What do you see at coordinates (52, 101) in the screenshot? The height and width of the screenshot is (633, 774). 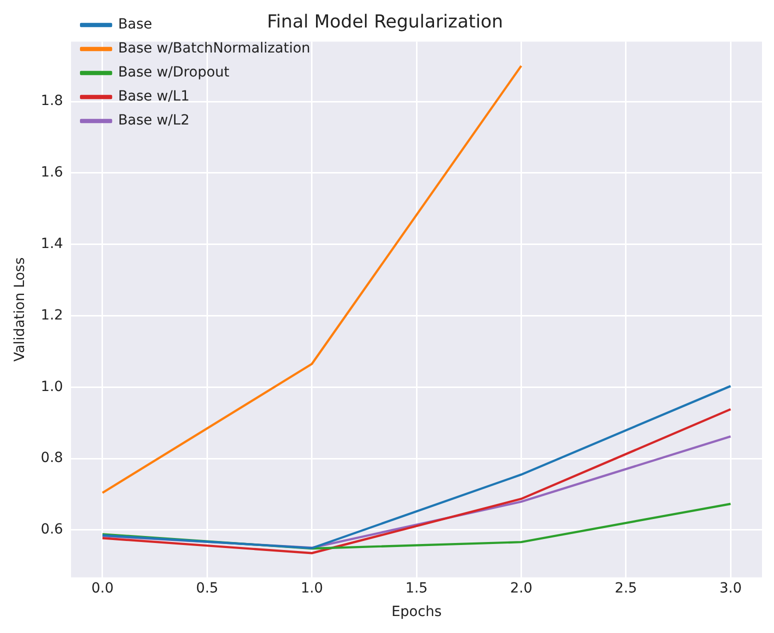 I see `y-tick-label: 1.8` at bounding box center [52, 101].